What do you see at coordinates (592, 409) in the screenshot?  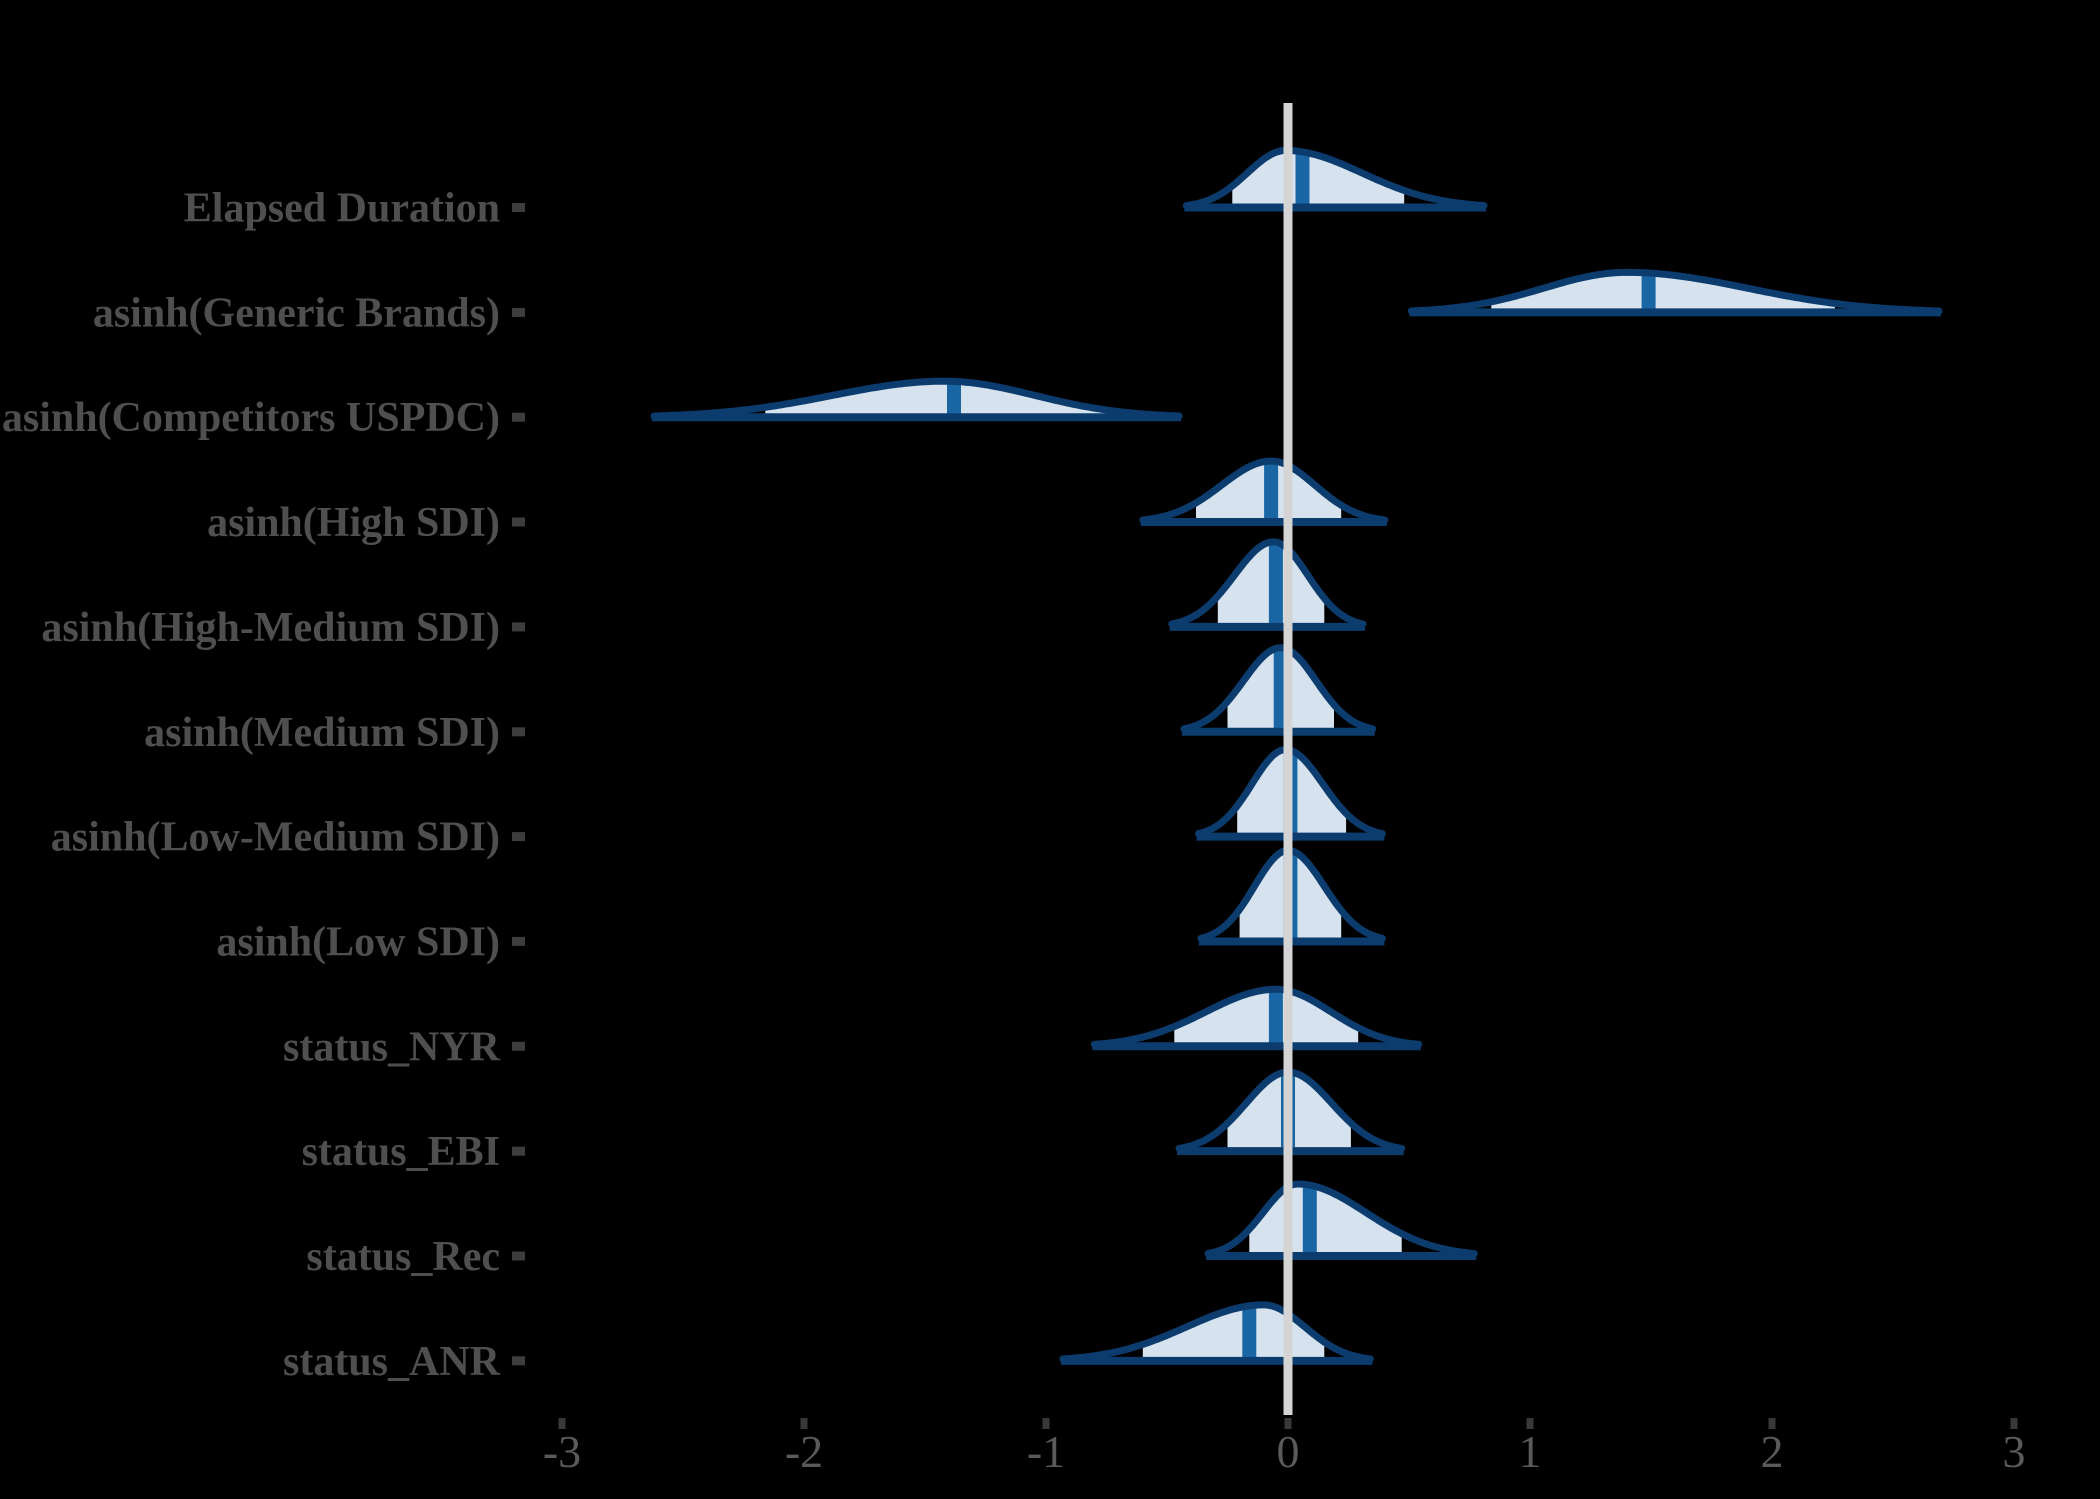 I see `density-row: asinh(Competitors USPDC)` at bounding box center [592, 409].